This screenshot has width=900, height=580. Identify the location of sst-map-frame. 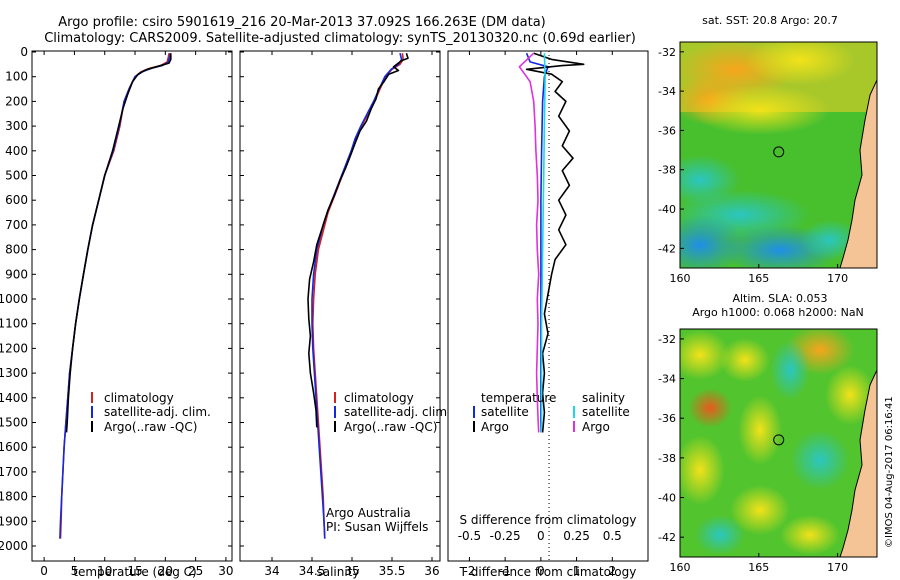
(778, 155).